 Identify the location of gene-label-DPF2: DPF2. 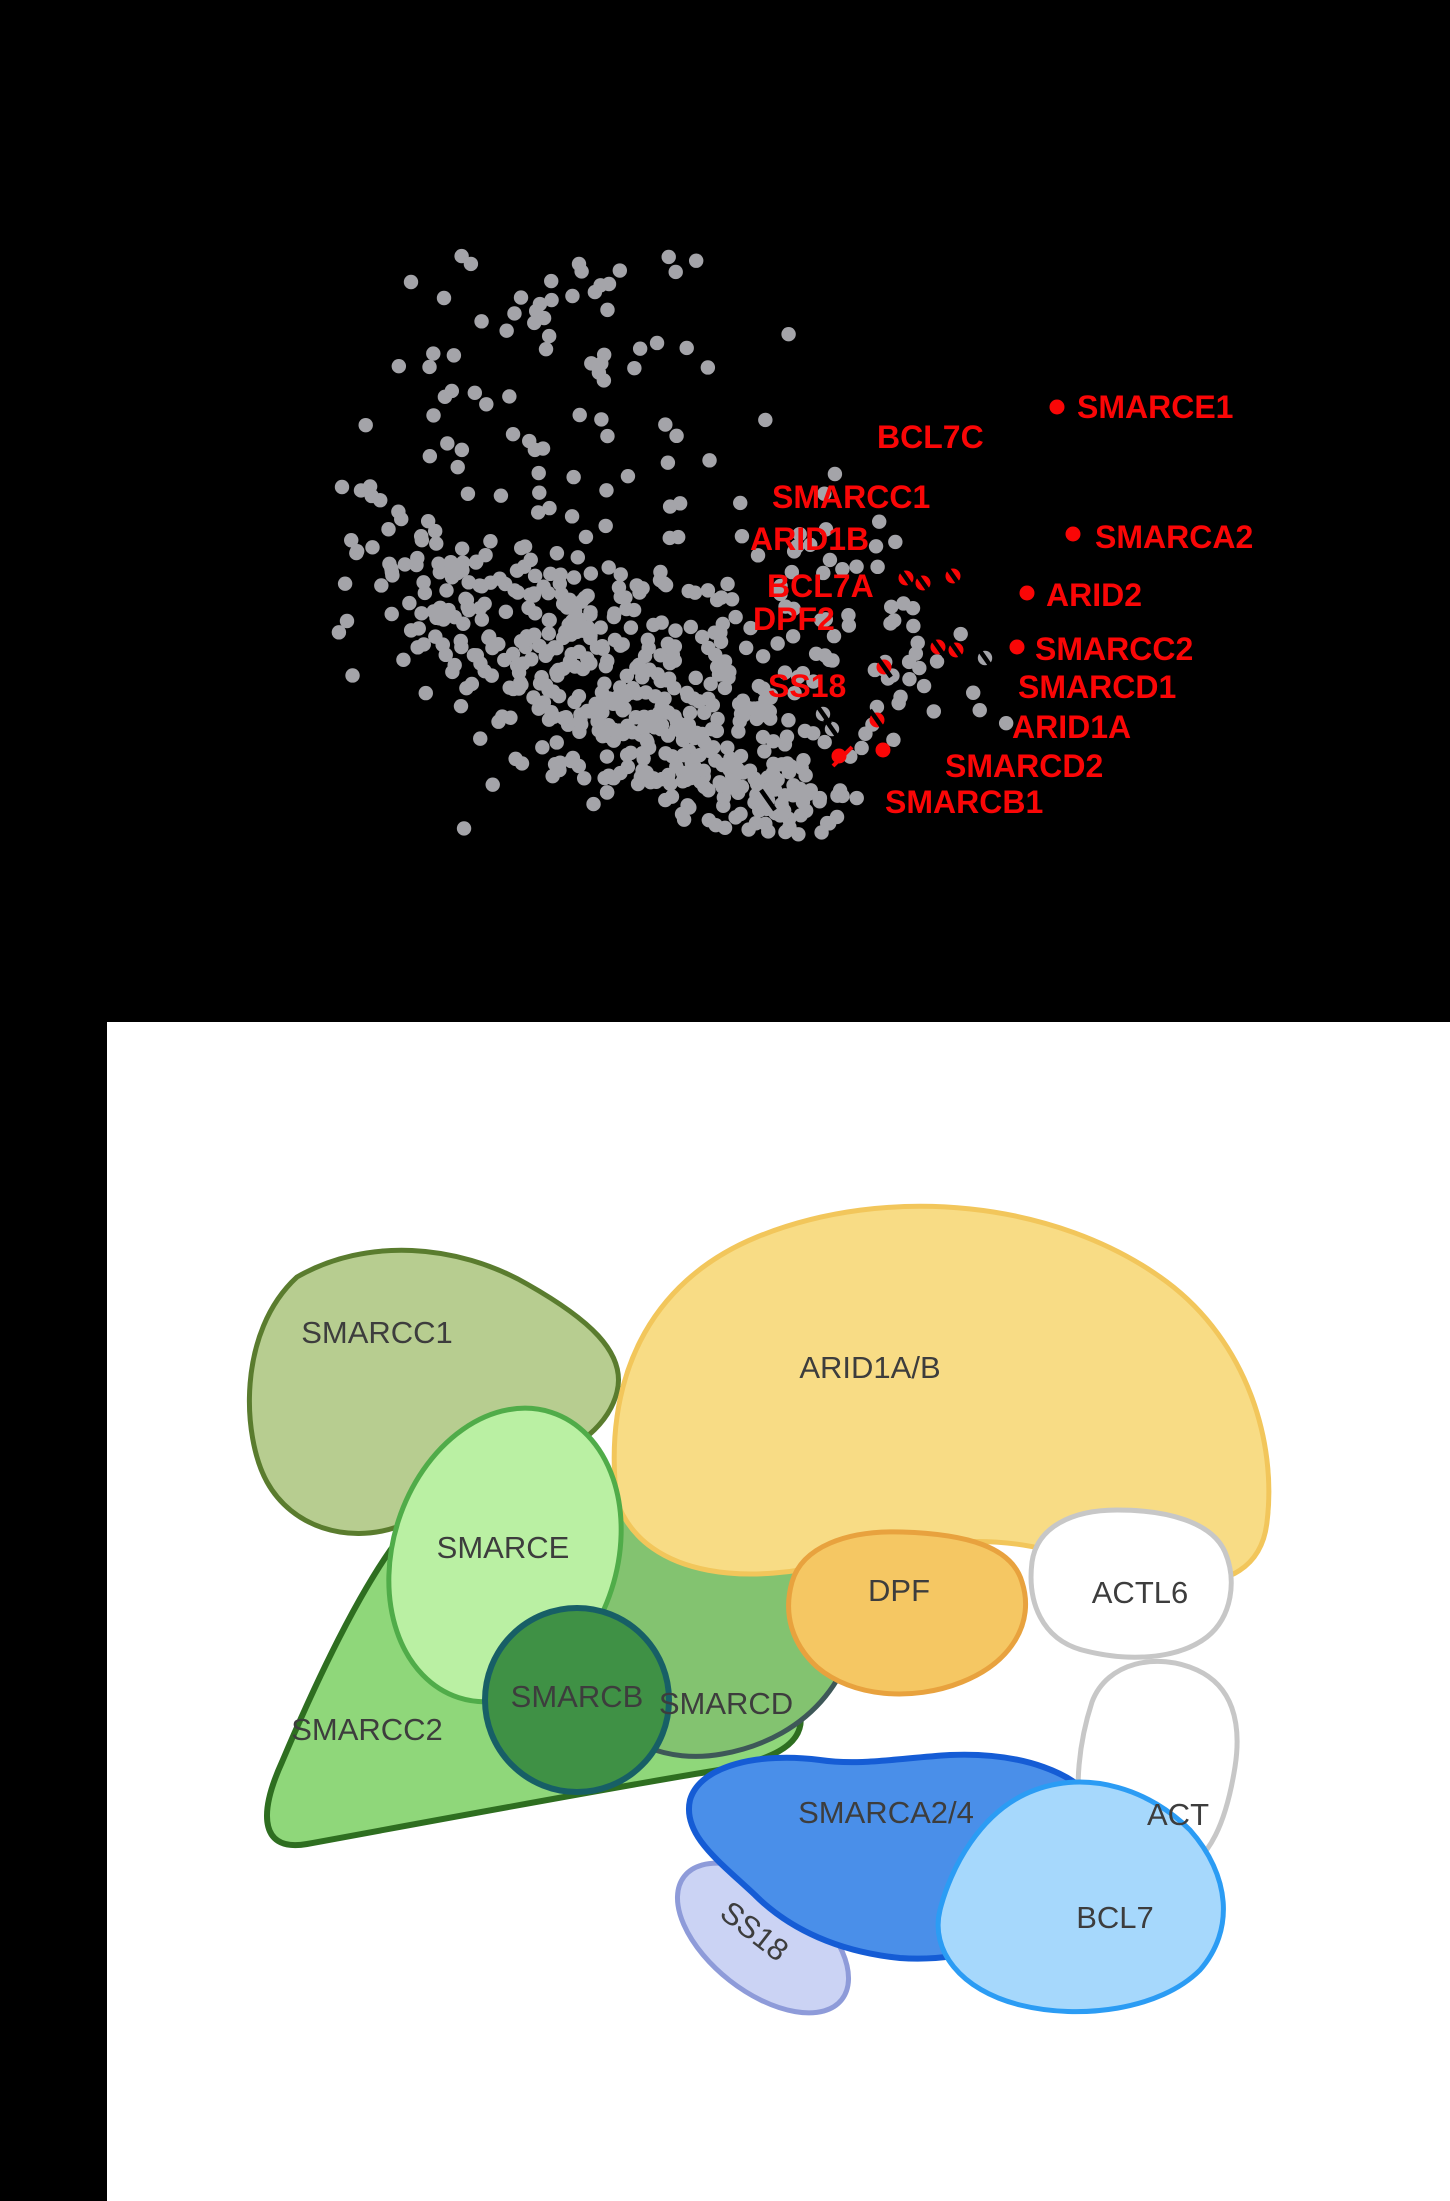
(794, 619).